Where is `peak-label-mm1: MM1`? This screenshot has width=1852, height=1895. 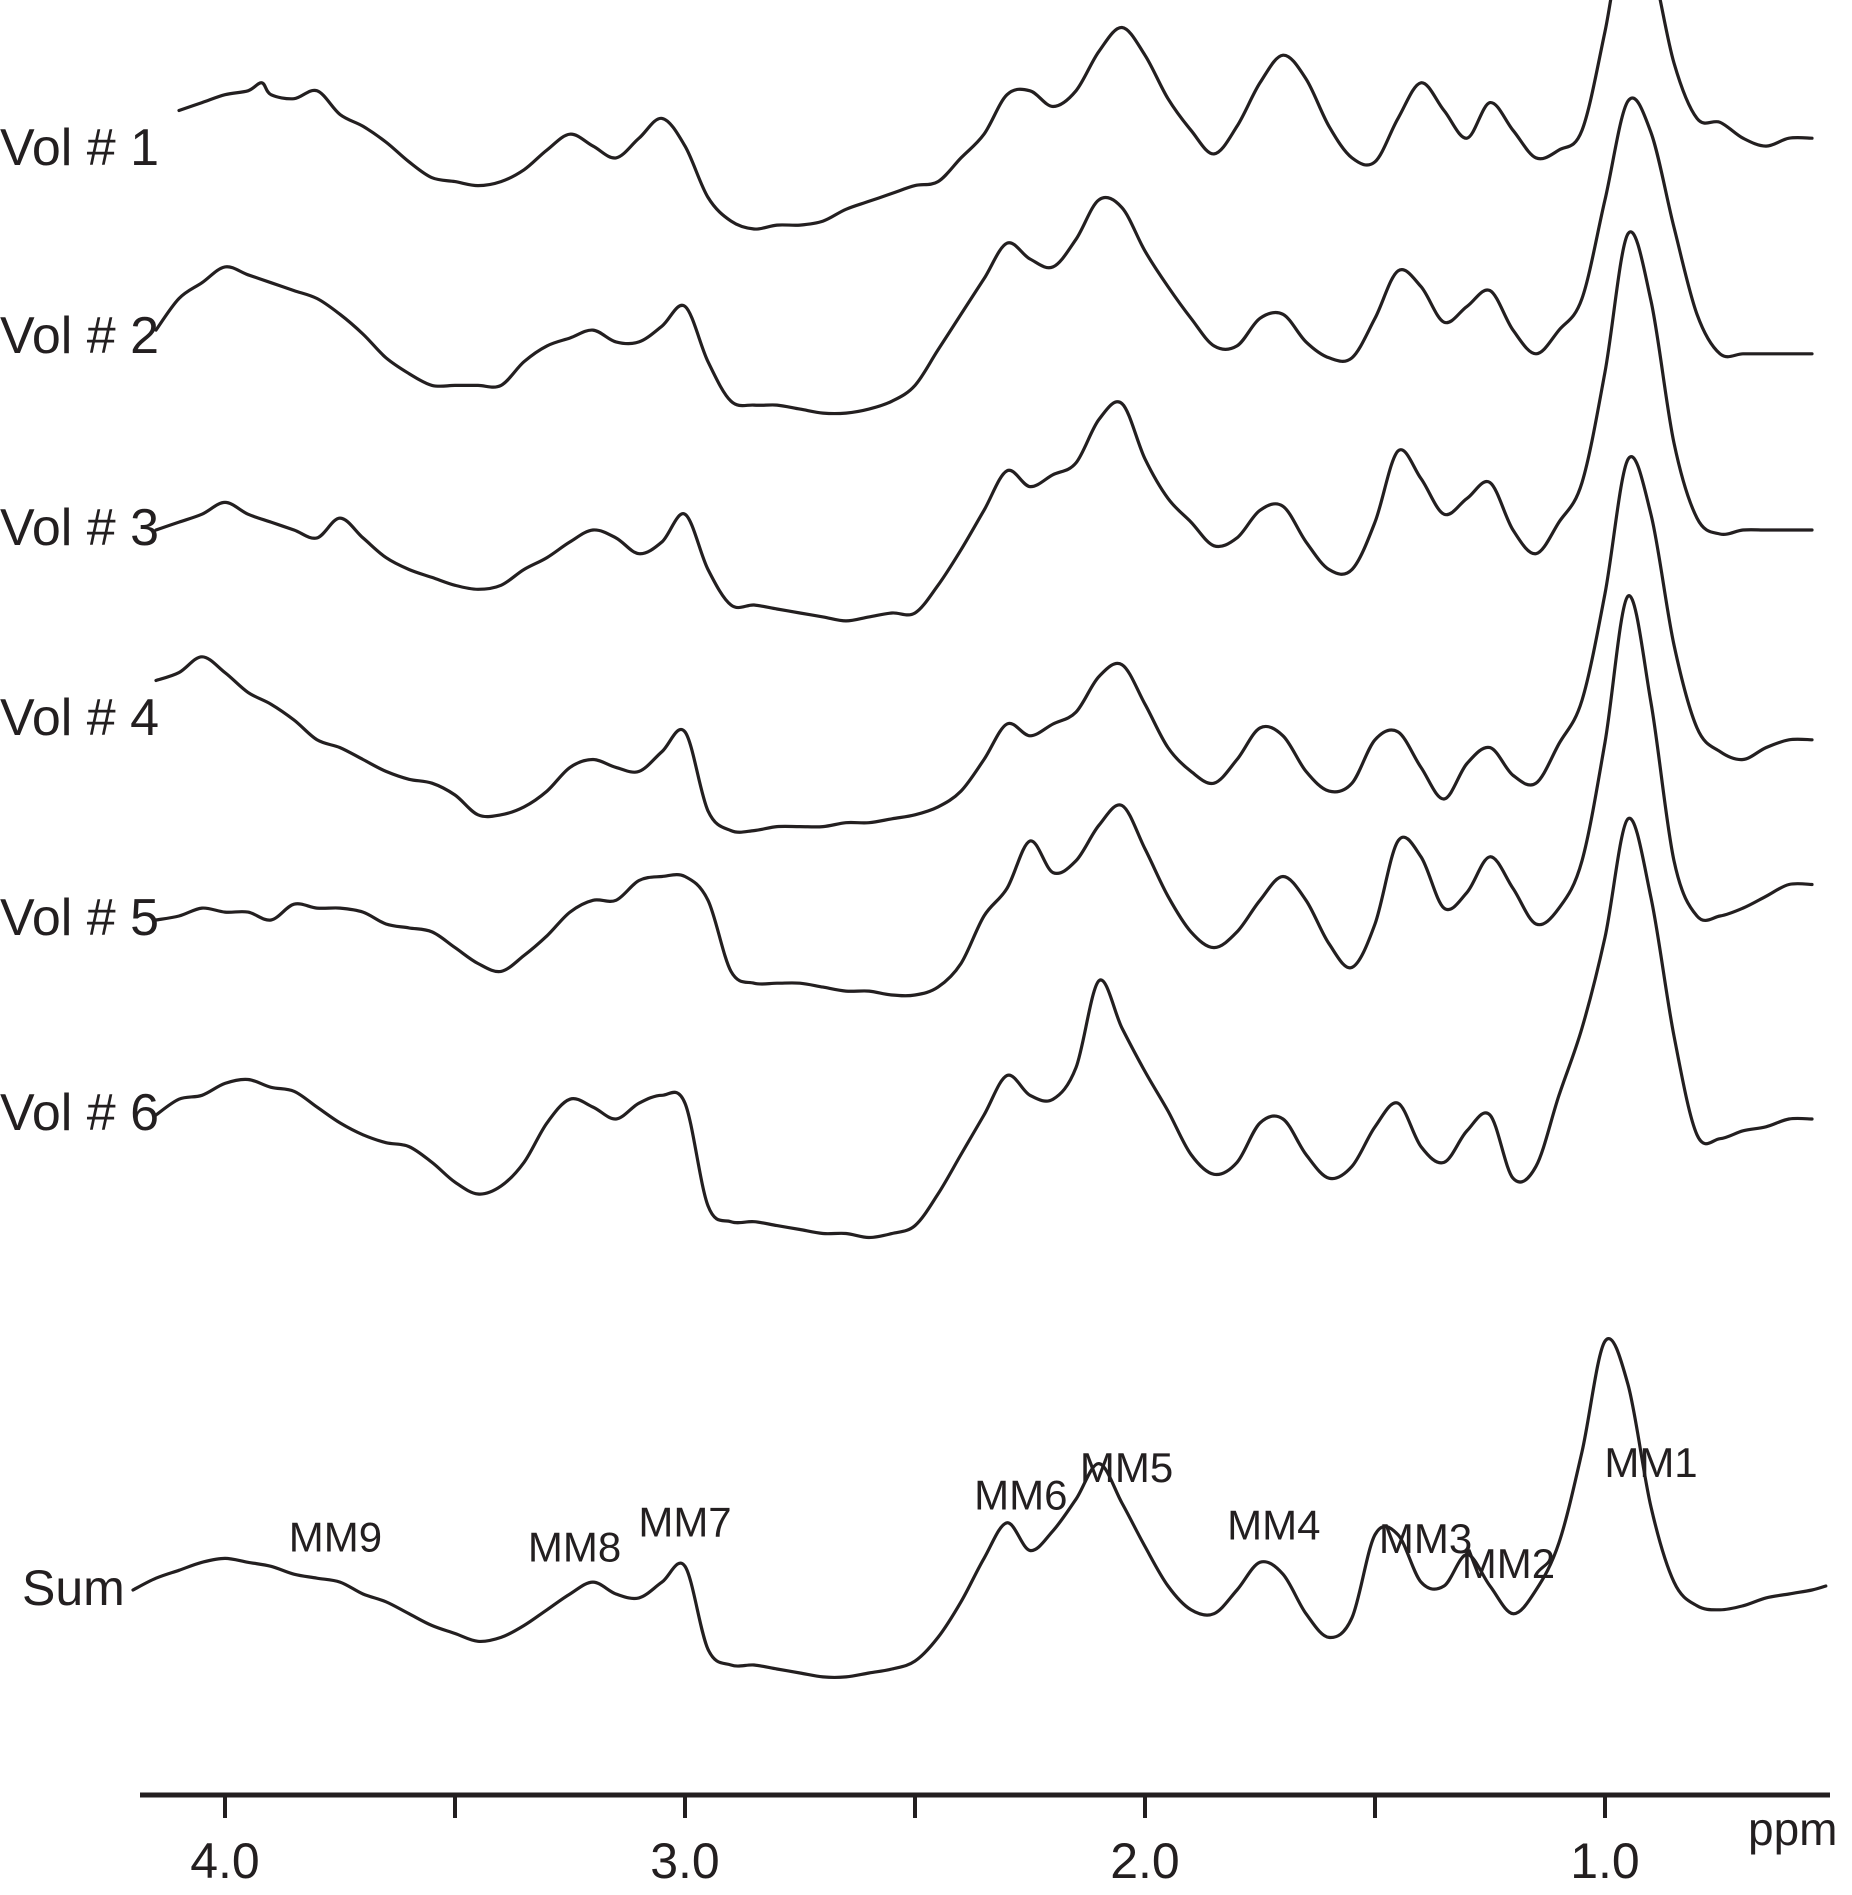
peak-label-mm1: MM1 is located at coordinates (1650, 1462).